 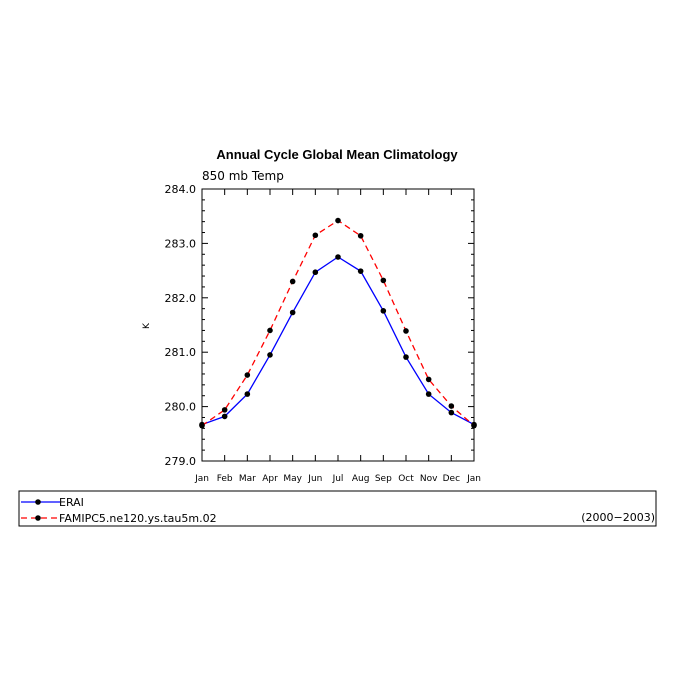 I want to click on legend-box, so click(x=337, y=508).